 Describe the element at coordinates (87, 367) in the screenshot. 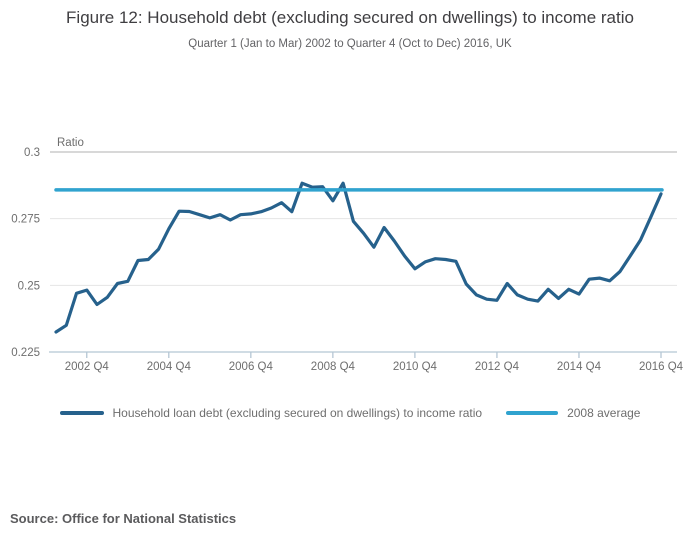

I see `x-axis-tick-label: 2002 Q4` at that location.